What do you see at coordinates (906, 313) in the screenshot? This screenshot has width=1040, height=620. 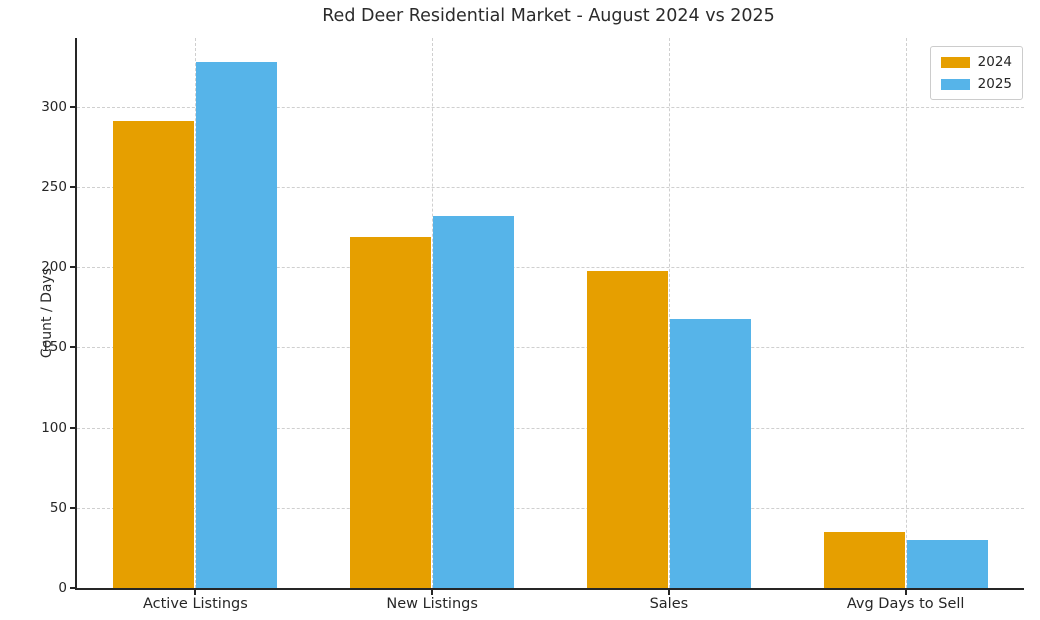 I see `vgridline-avg-days-to-sell` at bounding box center [906, 313].